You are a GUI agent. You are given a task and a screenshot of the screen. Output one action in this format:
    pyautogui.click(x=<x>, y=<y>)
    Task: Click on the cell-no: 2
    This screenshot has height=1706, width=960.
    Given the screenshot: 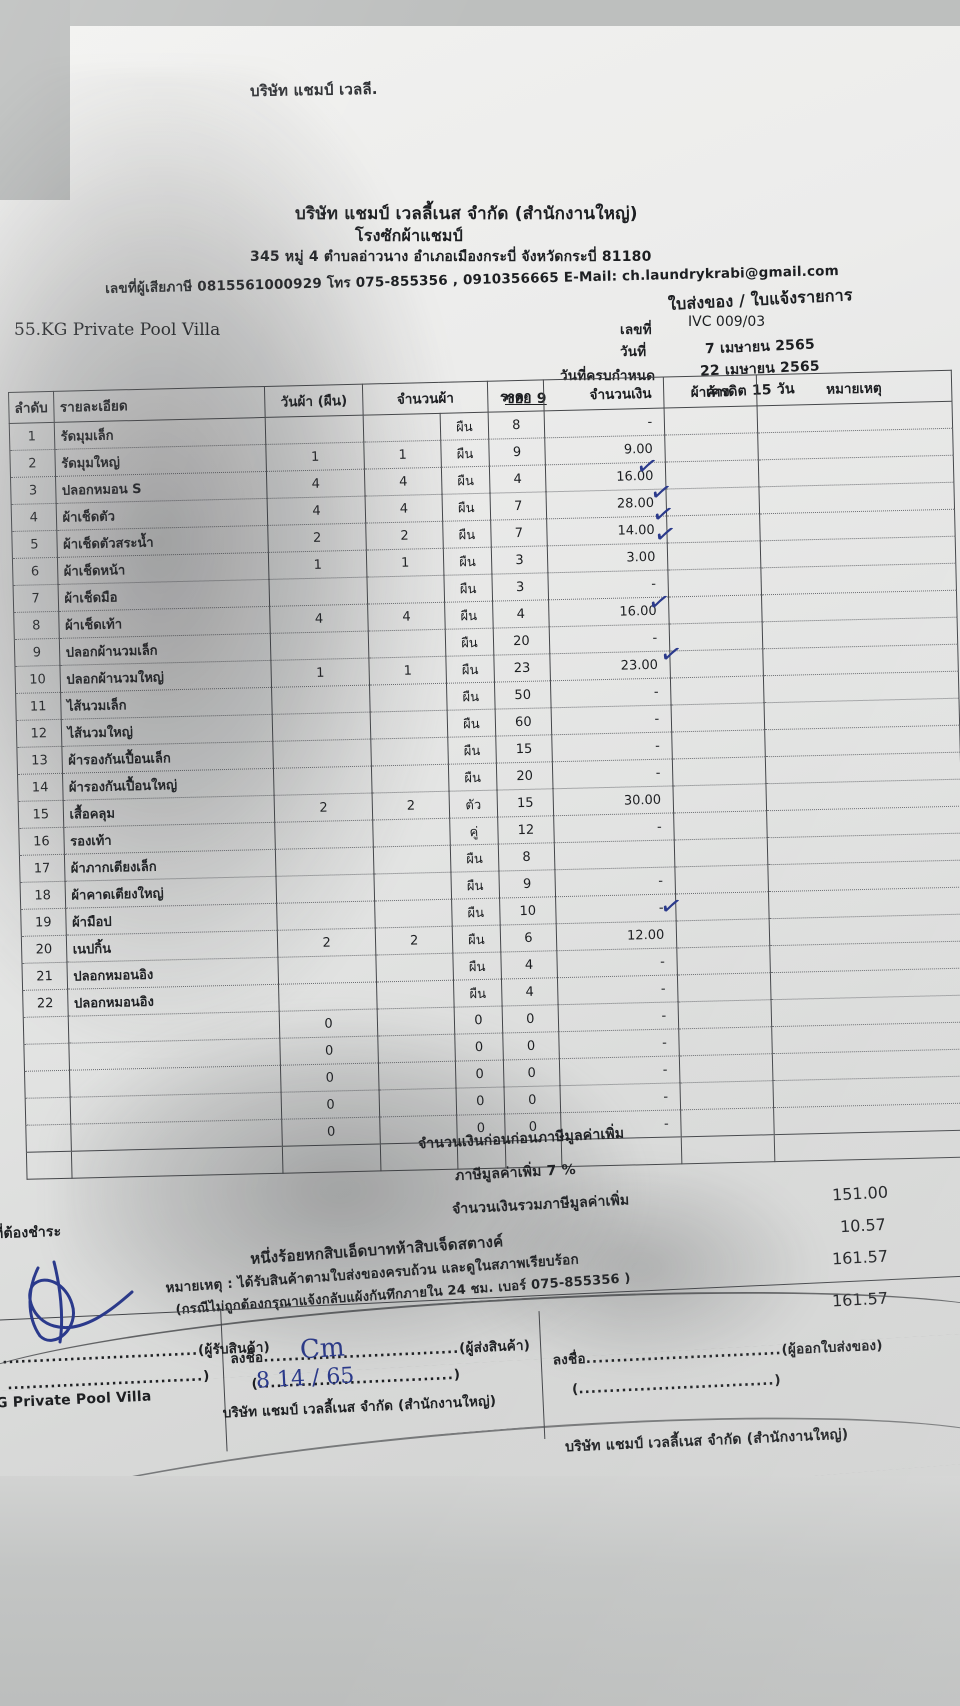 What is the action you would take?
    pyautogui.click(x=32, y=463)
    